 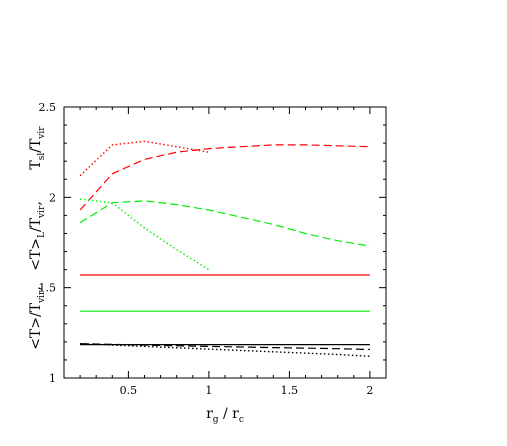 What do you see at coordinates (208, 390) in the screenshot?
I see `x-tick-label: 1` at bounding box center [208, 390].